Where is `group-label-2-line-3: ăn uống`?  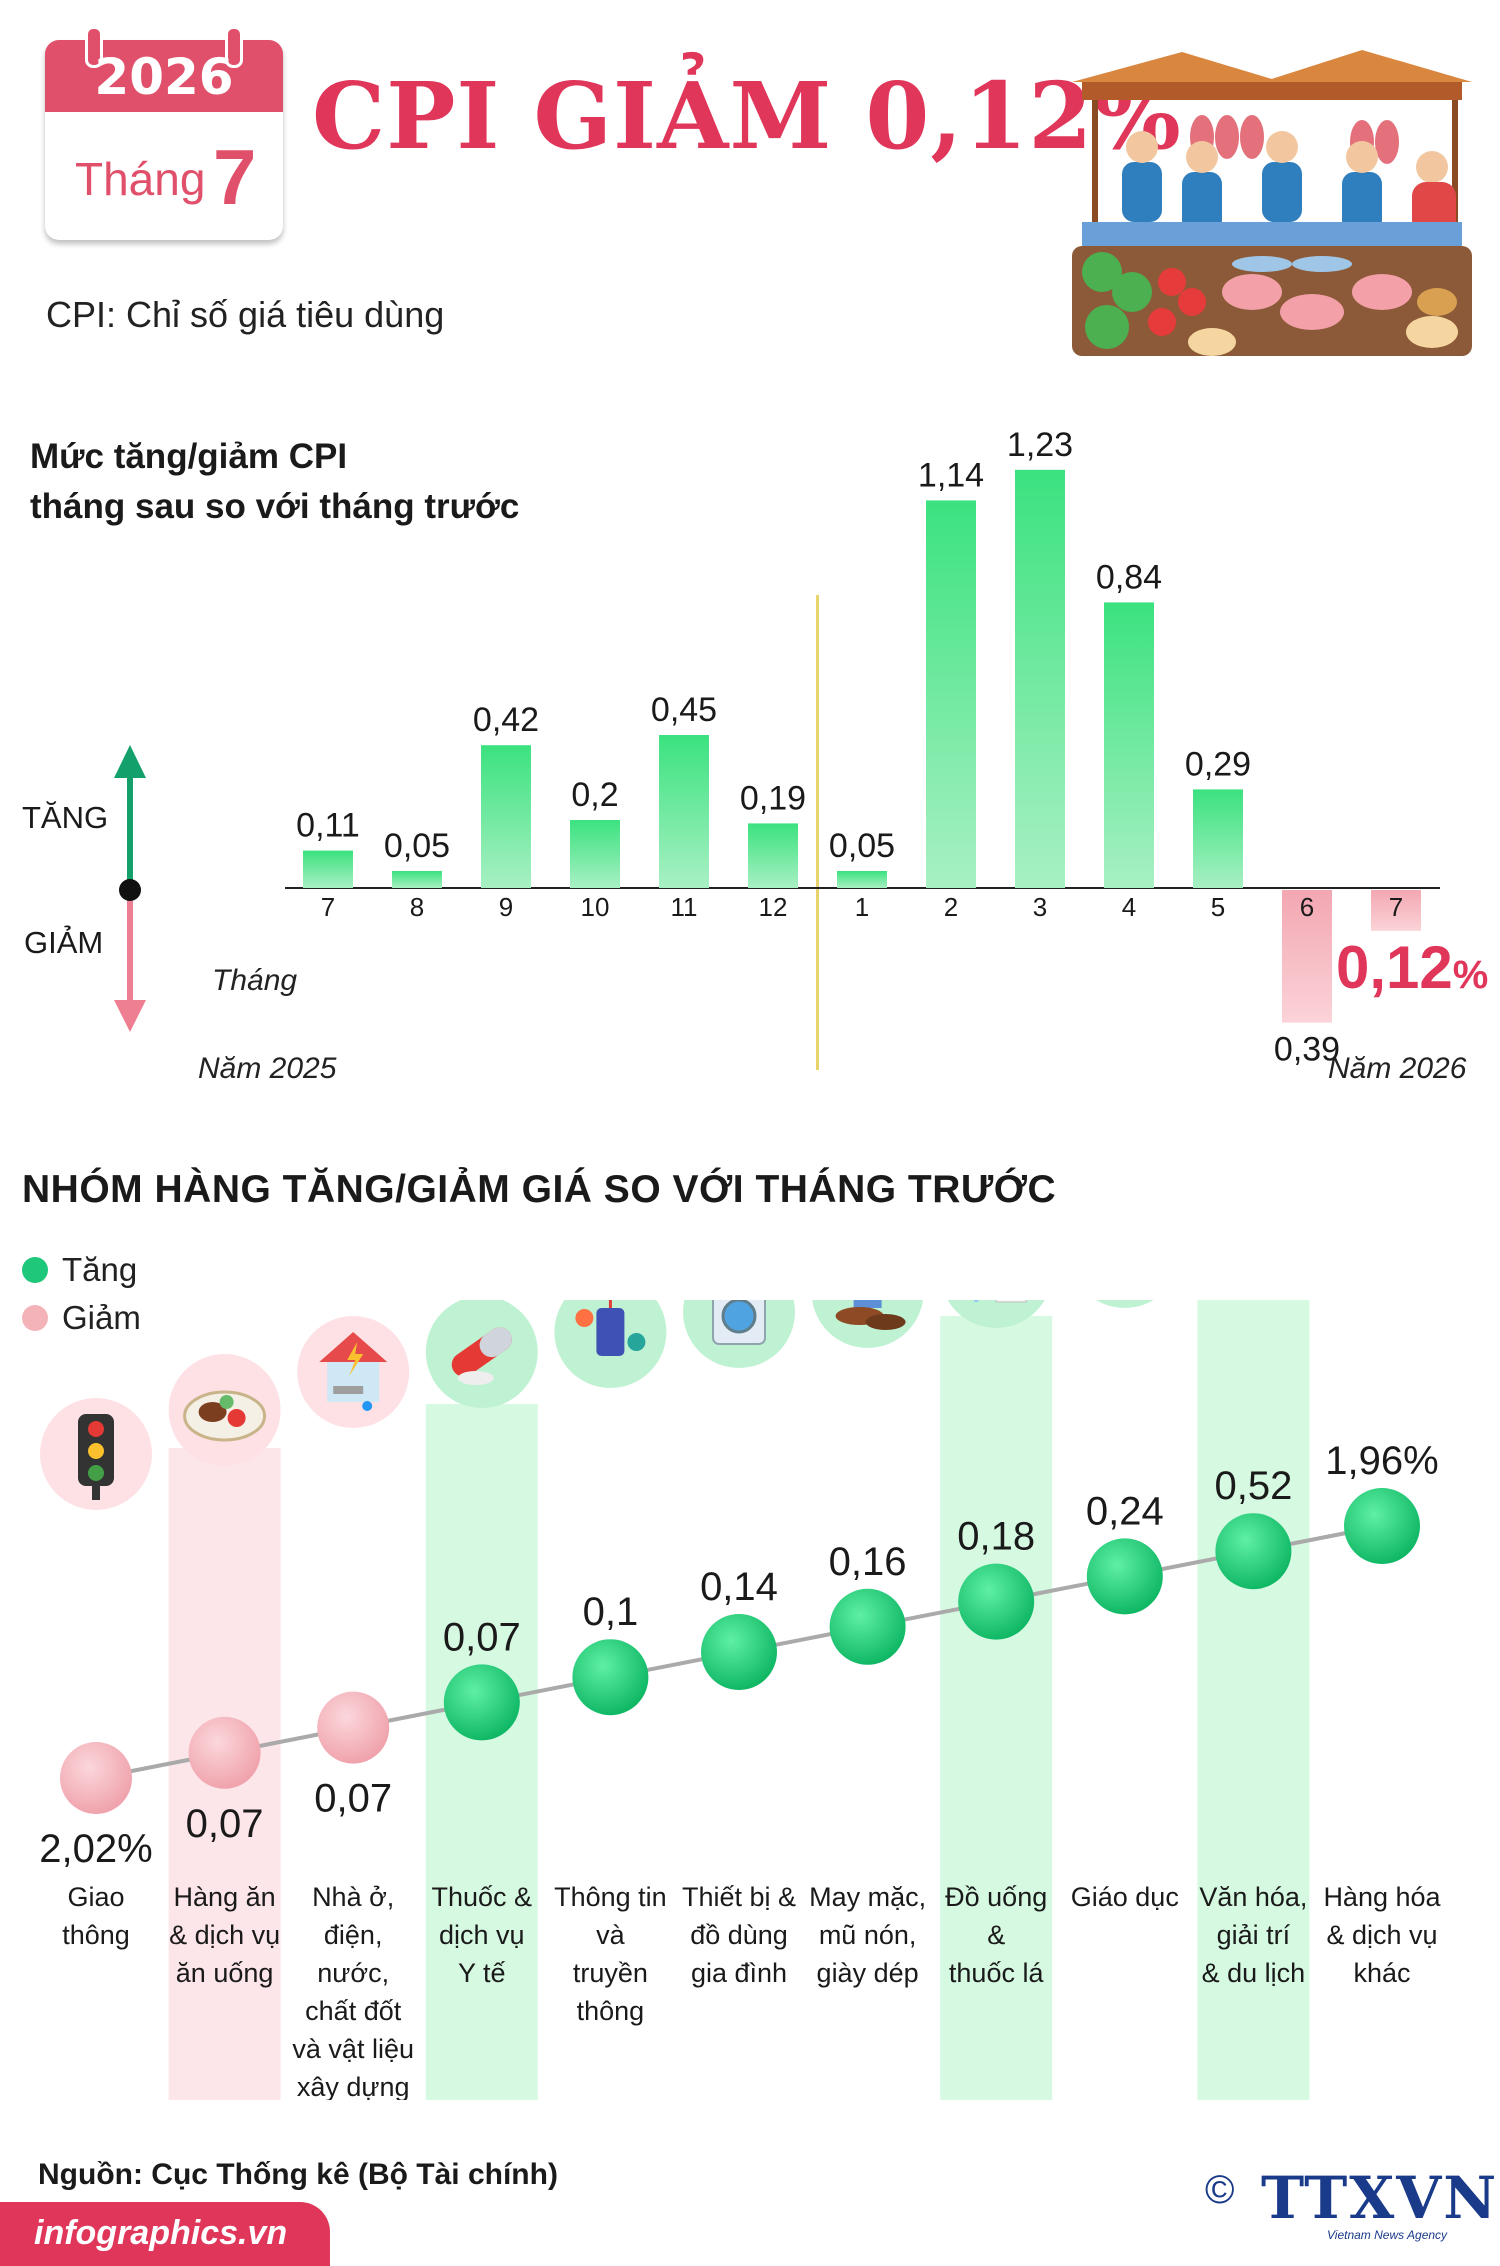
group-label-2-line-3: ăn uống is located at coordinates (225, 1973).